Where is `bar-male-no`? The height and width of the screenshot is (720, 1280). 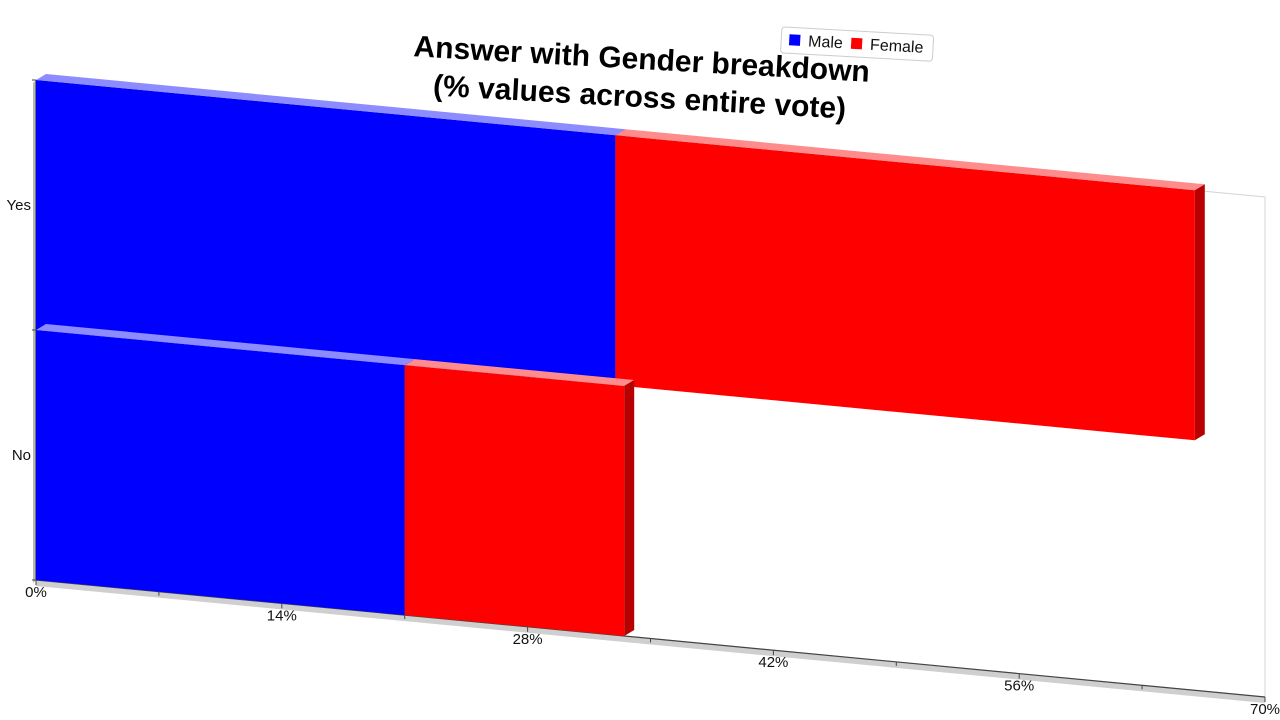
bar-male-no is located at coordinates (225, 470).